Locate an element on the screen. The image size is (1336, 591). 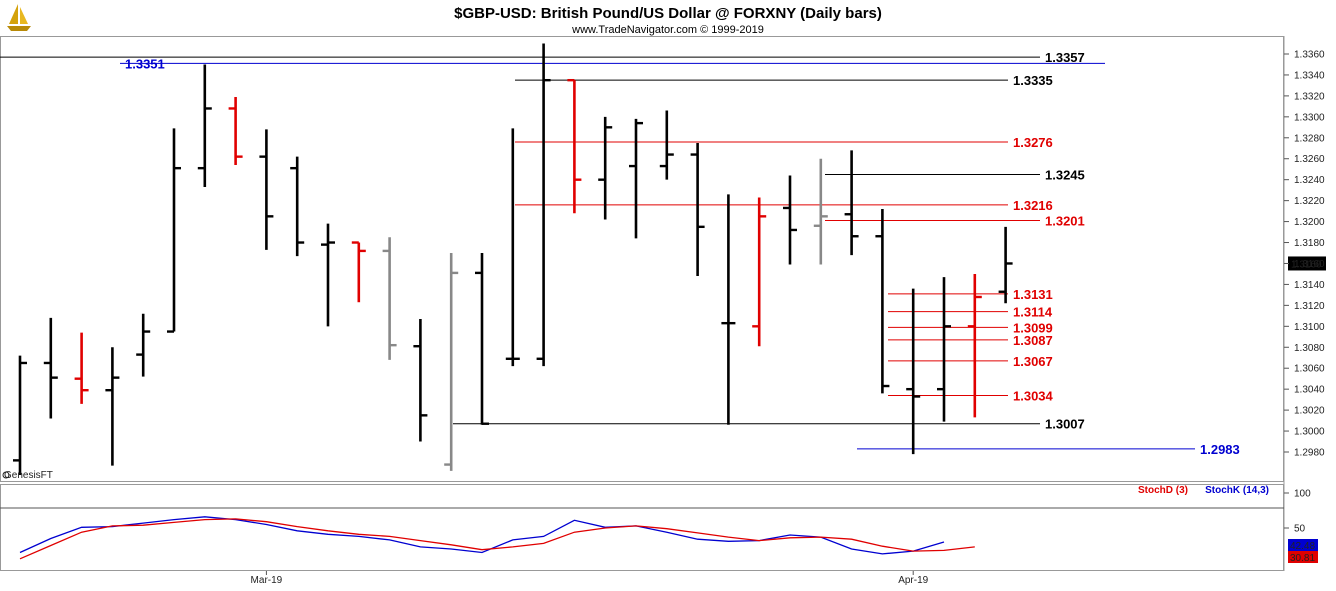
sailboat-logo-icon is located at coordinates (19, 17).